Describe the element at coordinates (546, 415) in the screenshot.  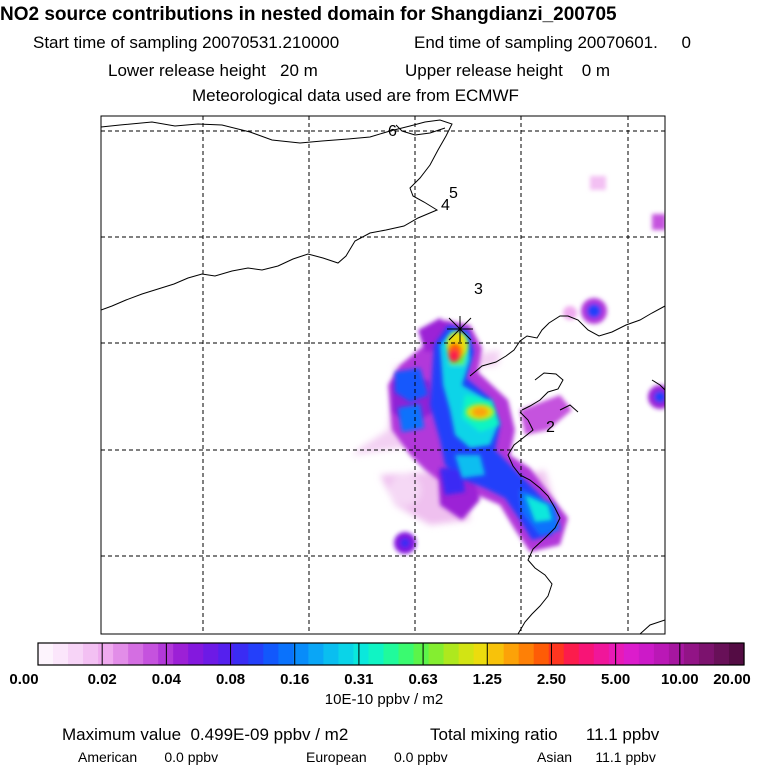
I see `plume-purple` at that location.